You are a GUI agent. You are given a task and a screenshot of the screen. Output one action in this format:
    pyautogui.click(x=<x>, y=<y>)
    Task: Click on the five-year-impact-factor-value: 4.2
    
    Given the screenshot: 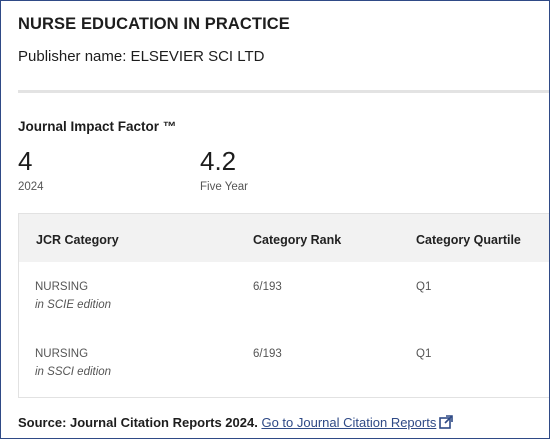 What is the action you would take?
    pyautogui.click(x=218, y=161)
    